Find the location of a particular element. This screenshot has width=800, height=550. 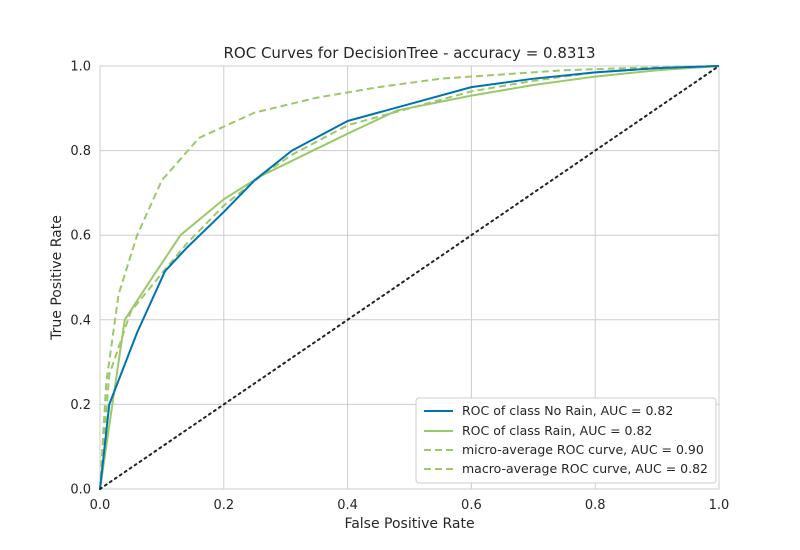

y-tick-label: 0.4 is located at coordinates (80, 320).